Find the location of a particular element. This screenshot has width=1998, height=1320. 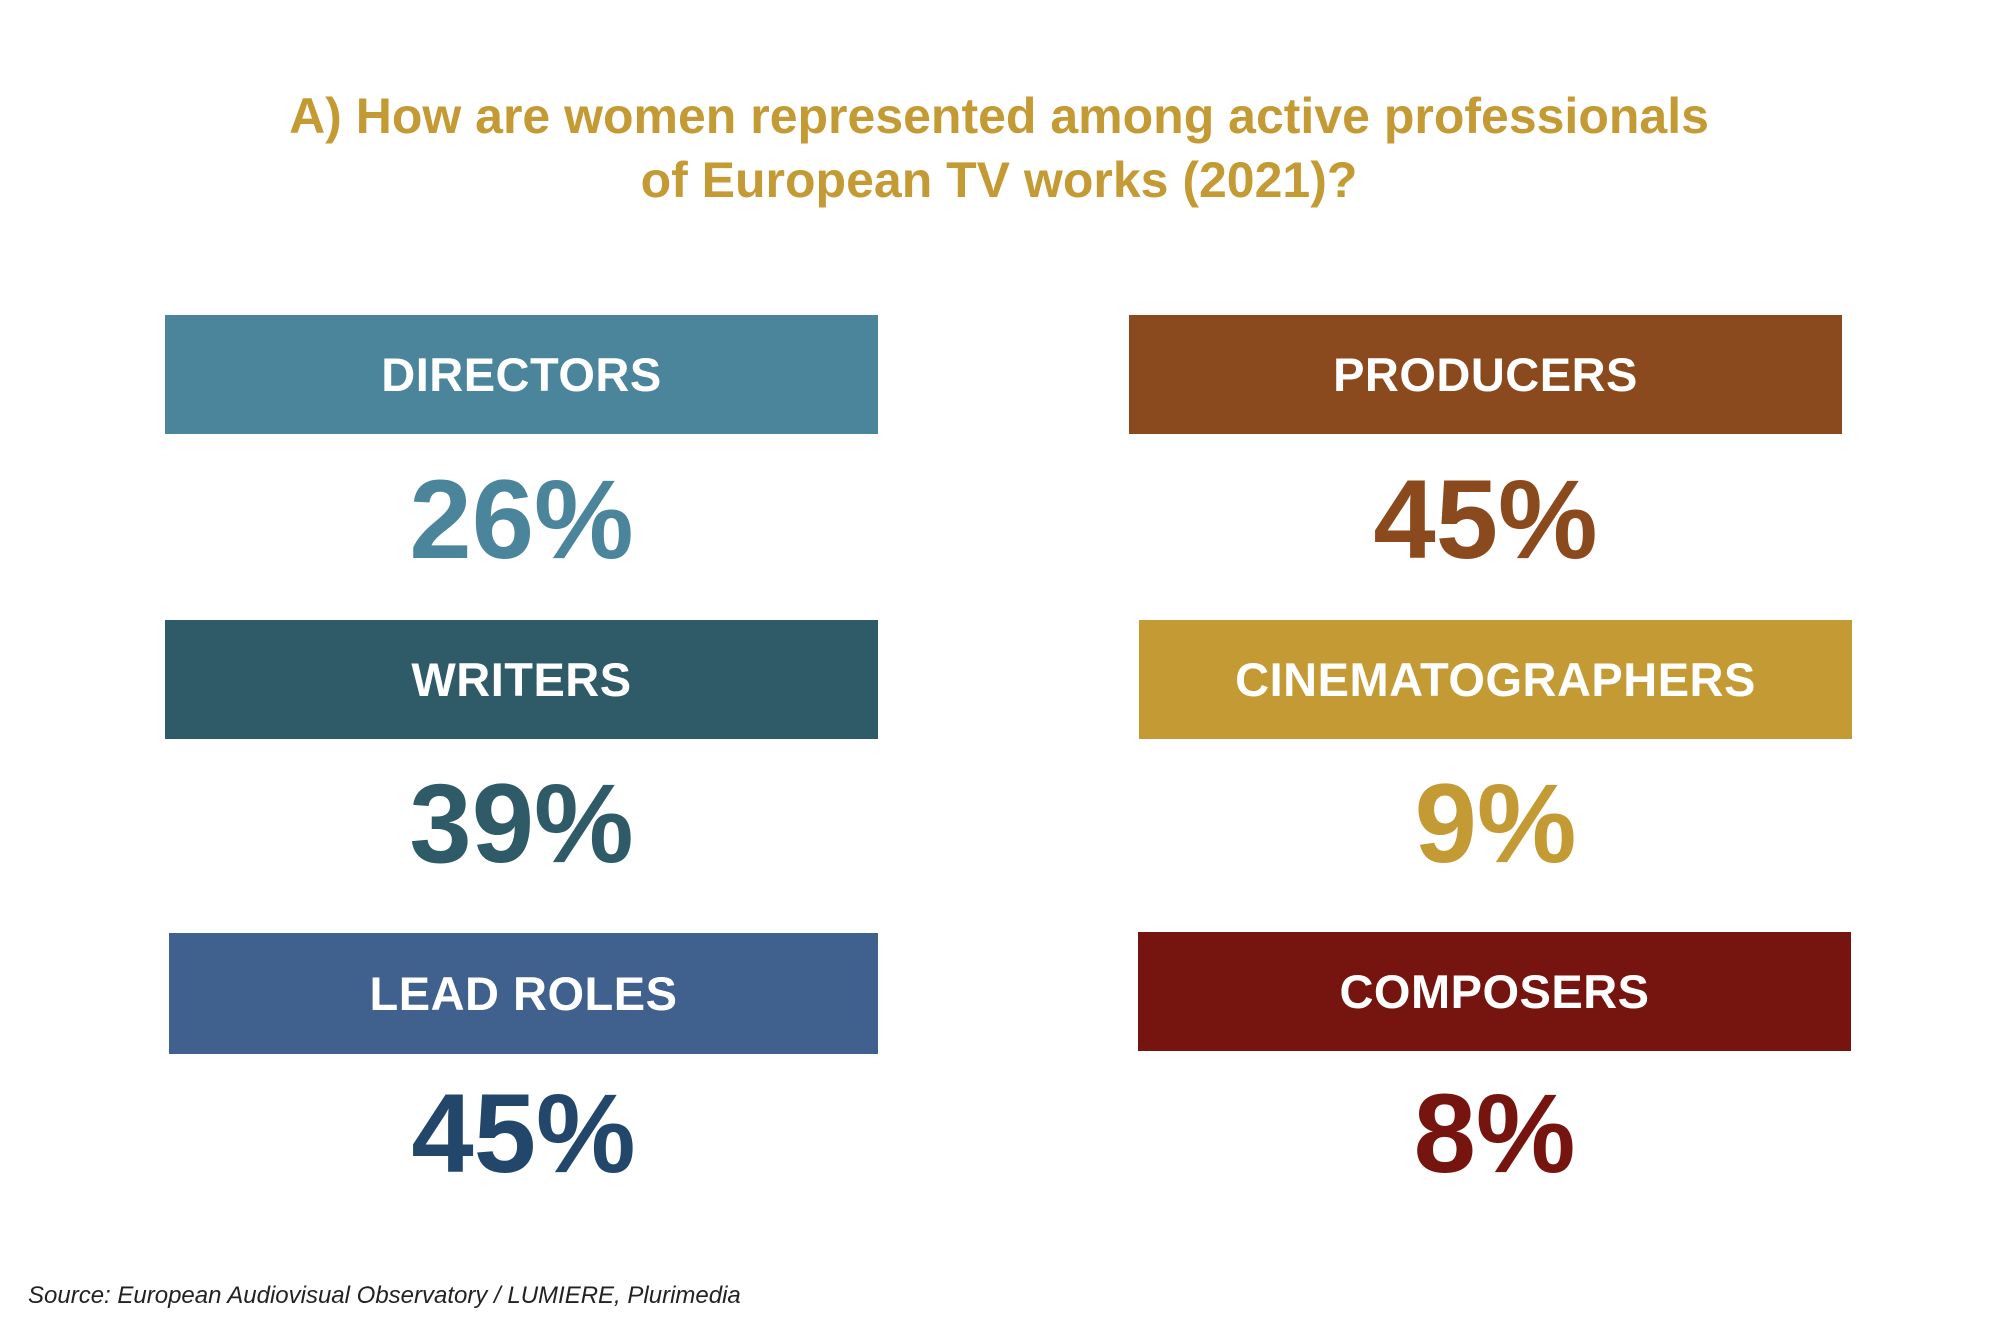

category-label: PRODUCERS is located at coordinates (1485, 374).